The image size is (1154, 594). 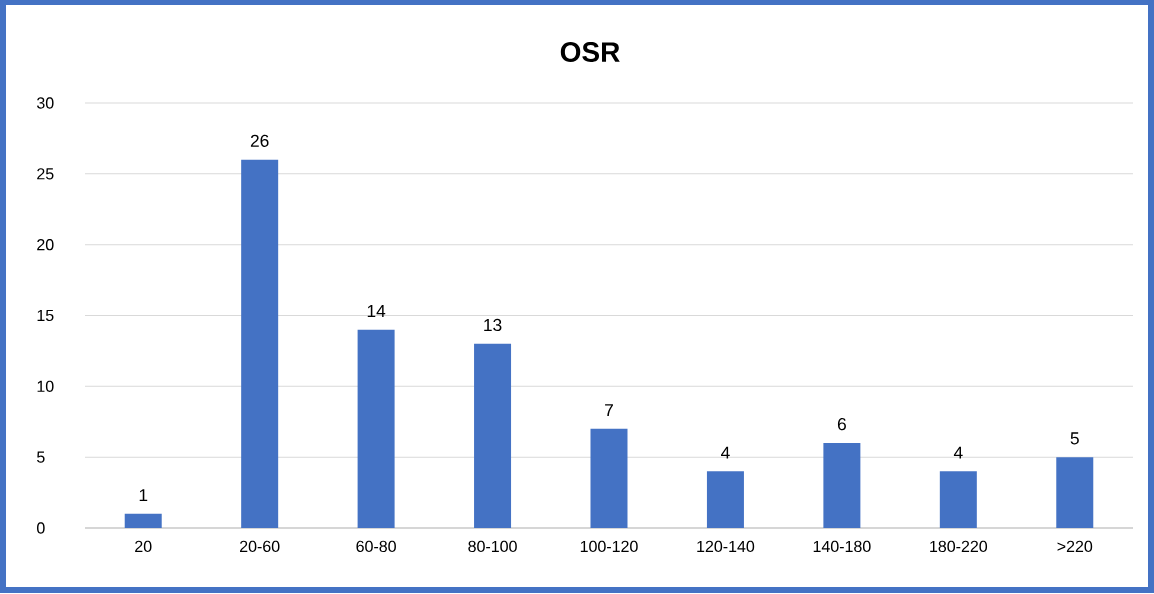 What do you see at coordinates (259, 140) in the screenshot?
I see `data-label: 26` at bounding box center [259, 140].